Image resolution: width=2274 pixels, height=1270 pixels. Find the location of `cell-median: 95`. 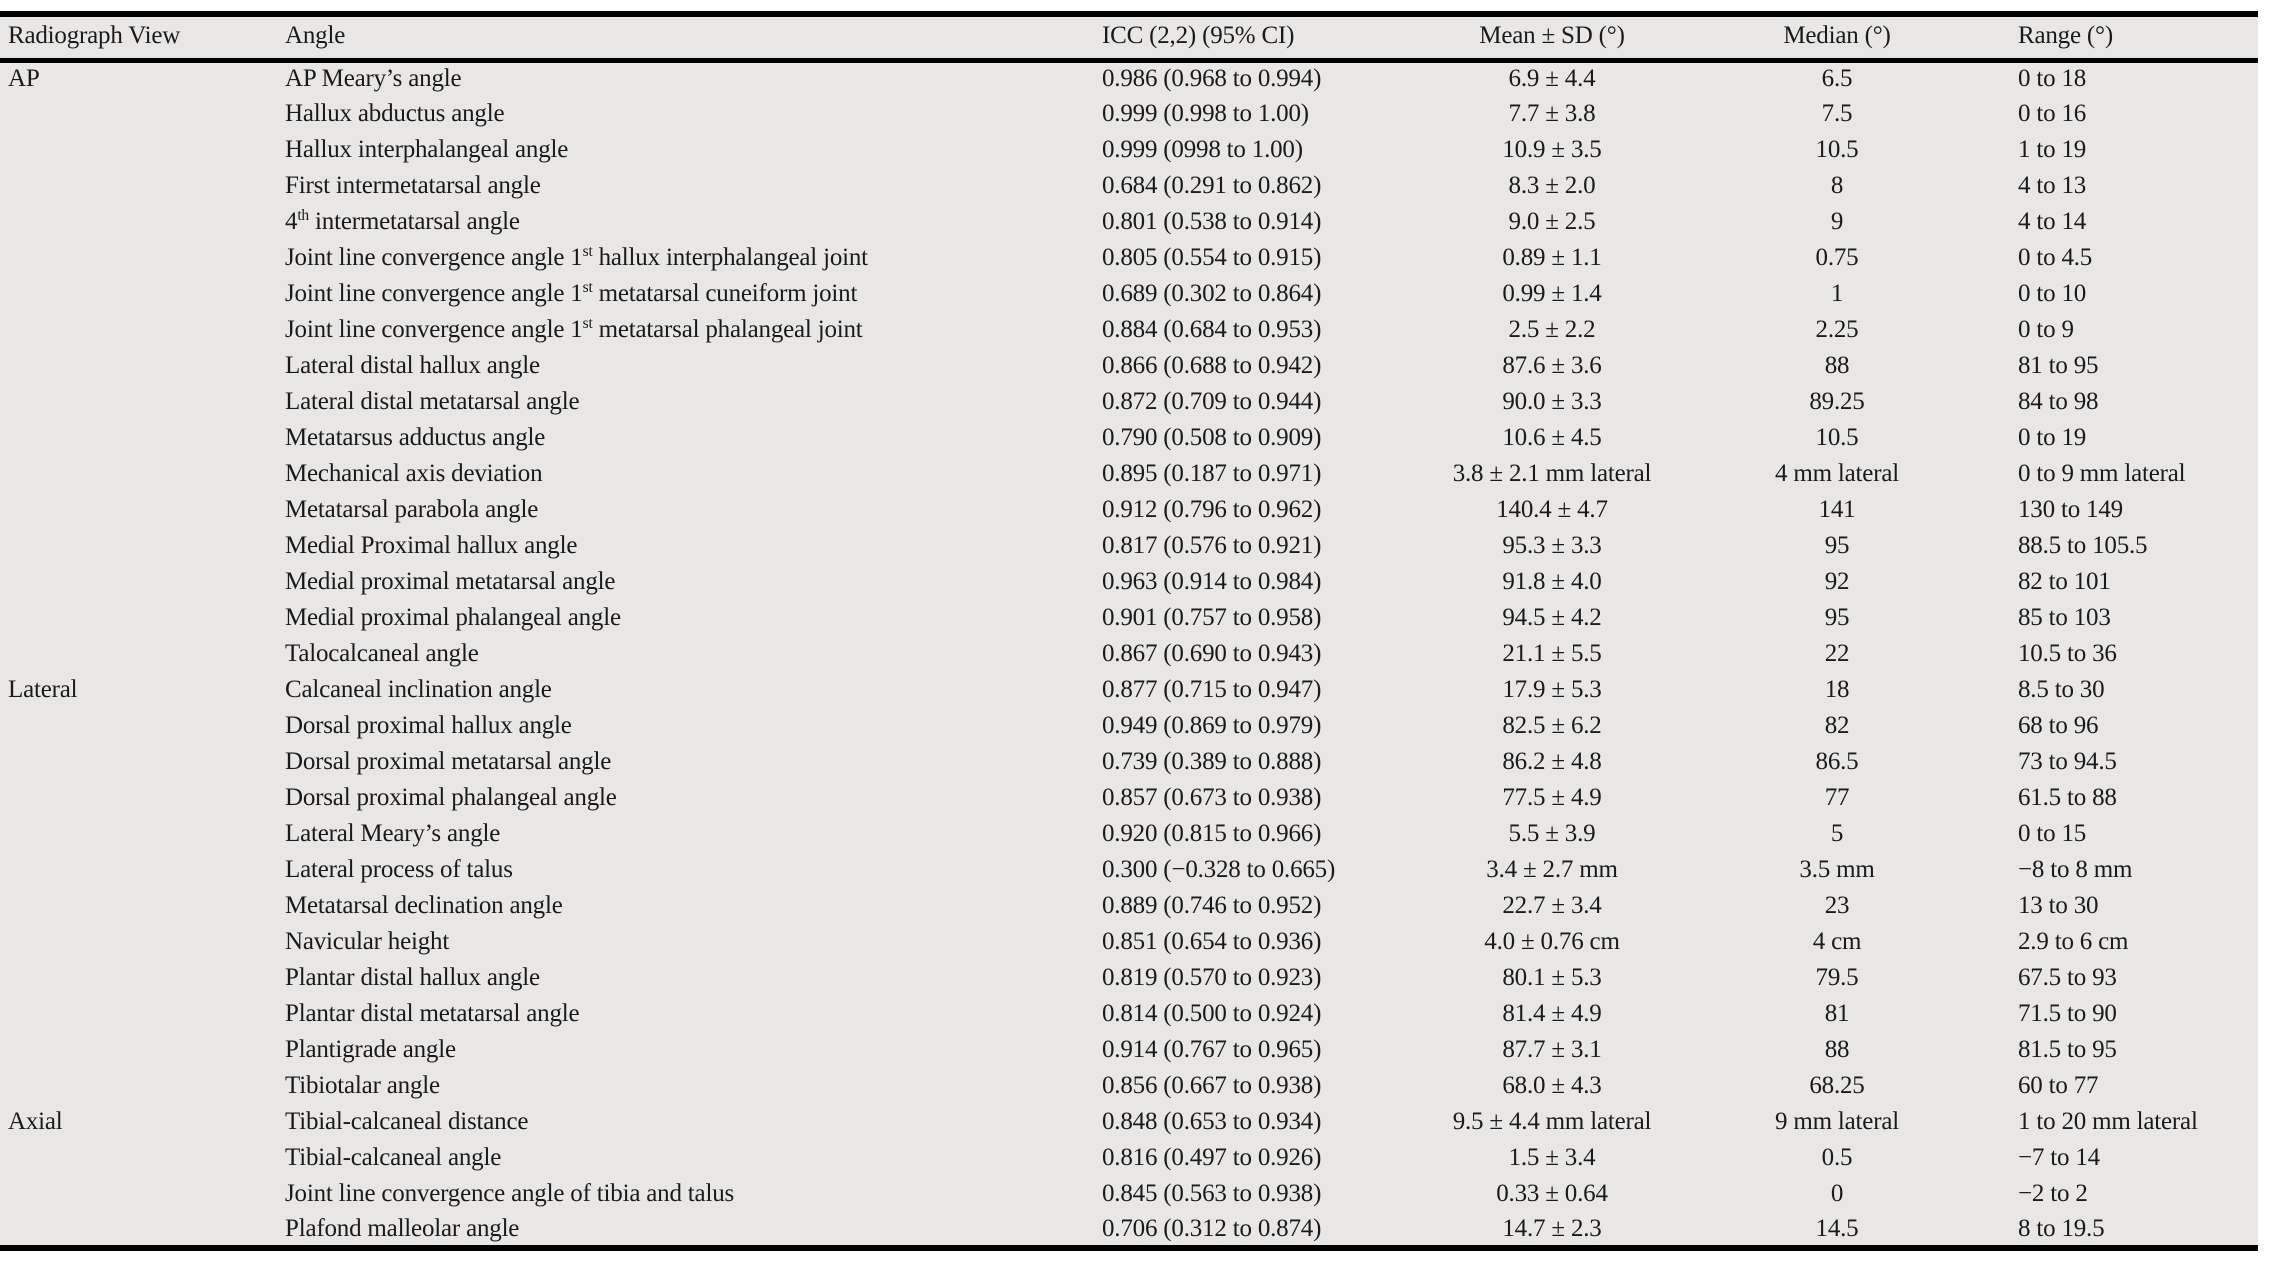

cell-median: 95 is located at coordinates (1837, 617).